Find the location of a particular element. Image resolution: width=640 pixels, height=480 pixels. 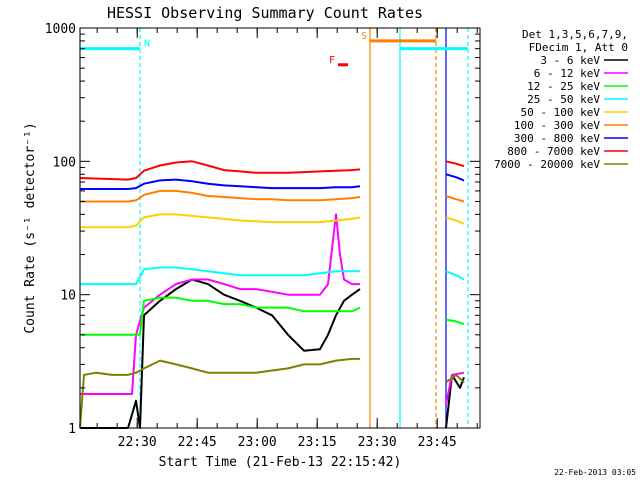

x-tick-label: 22:45 is located at coordinates (197, 442).